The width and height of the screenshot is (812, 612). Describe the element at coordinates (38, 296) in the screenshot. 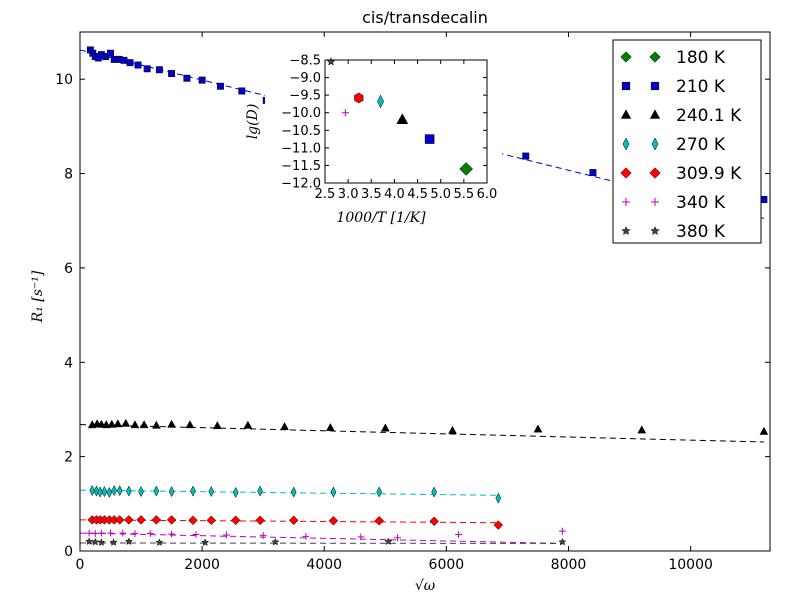

I see `y-axis-label: R₁ [s⁻¹]` at that location.